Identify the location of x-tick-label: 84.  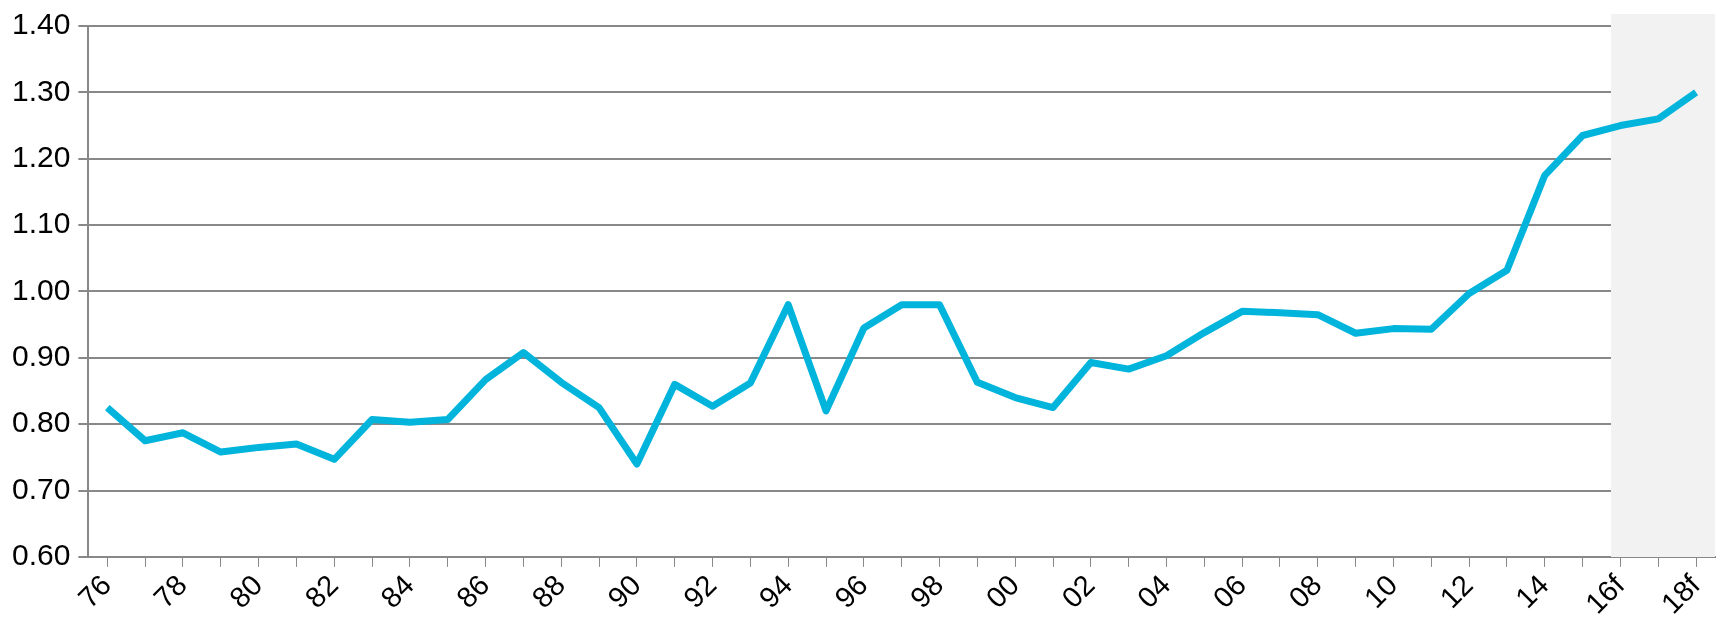
(397, 591).